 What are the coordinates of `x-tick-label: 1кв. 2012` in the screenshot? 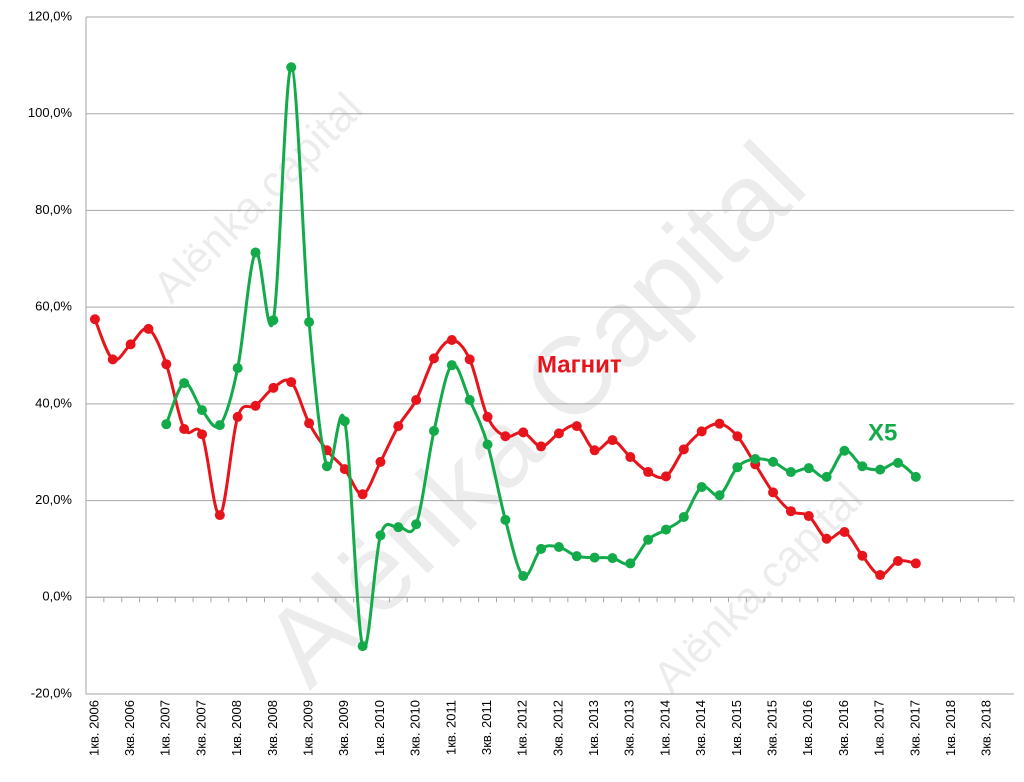 It's located at (522, 728).